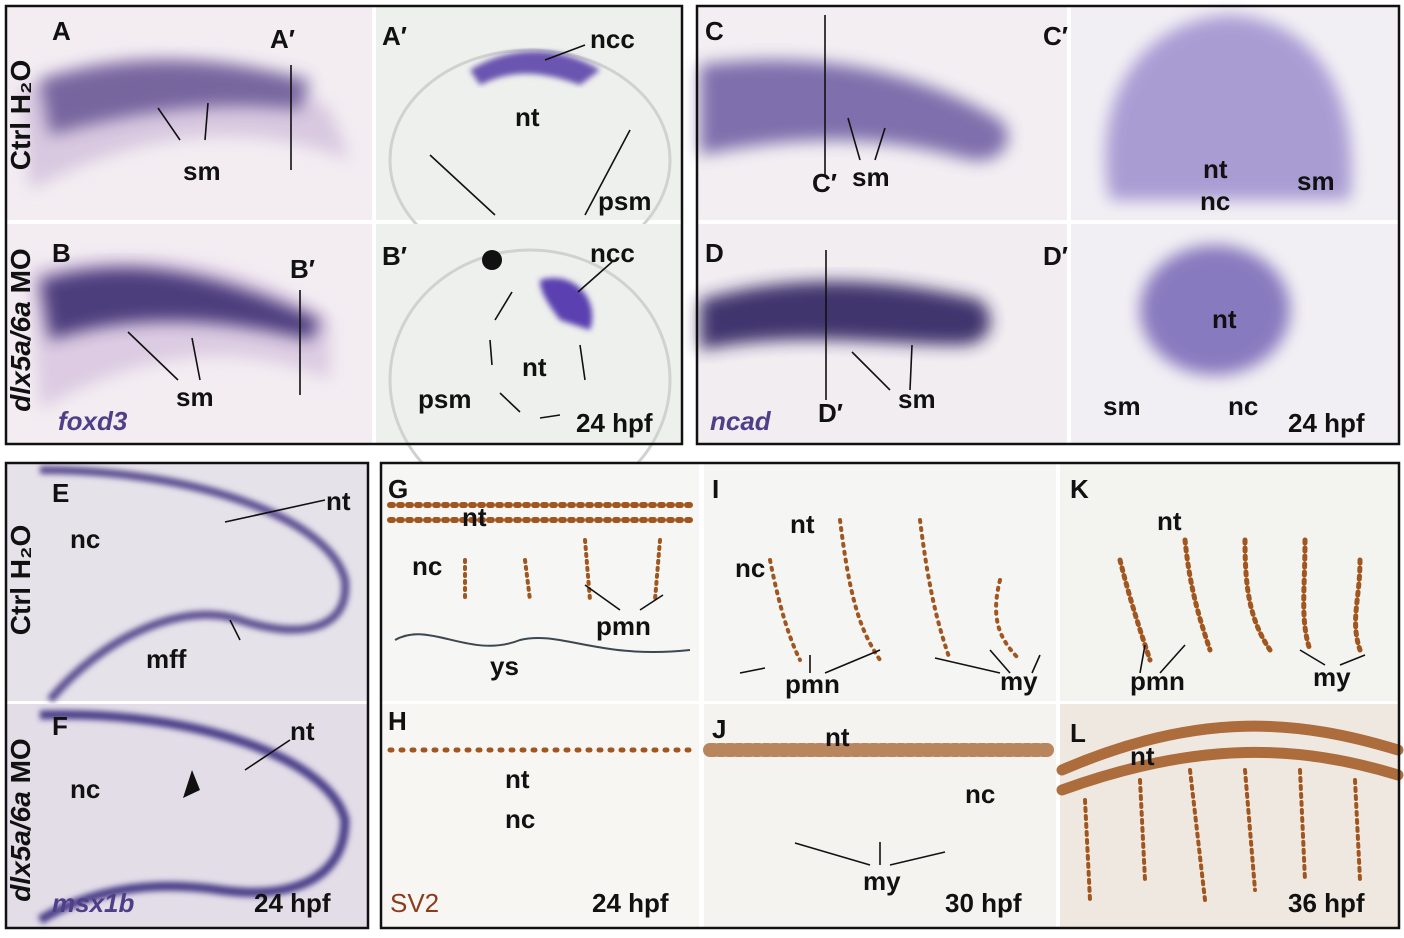 The image size is (1404, 938). Describe the element at coordinates (93, 421) in the screenshot. I see `stain-label: foxd3` at that location.